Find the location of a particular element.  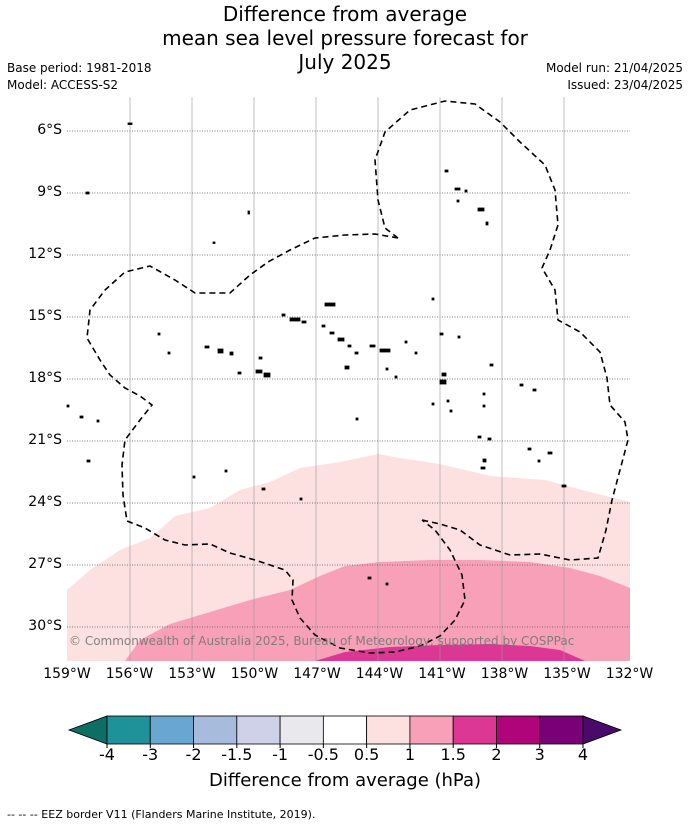

anomaly-band-1.5-2 is located at coordinates (450, 652).